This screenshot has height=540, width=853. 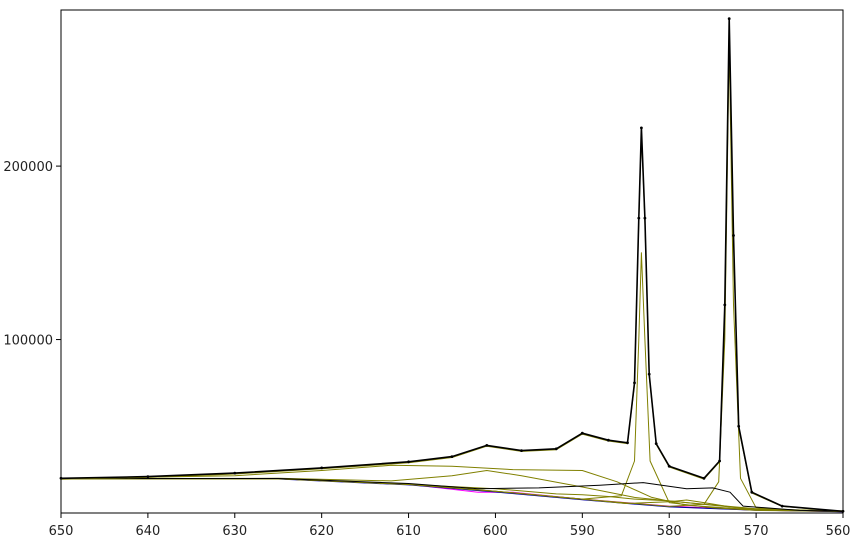 What do you see at coordinates (32, 254) in the screenshot?
I see `y-axis-ticks: 100000 200000` at bounding box center [32, 254].